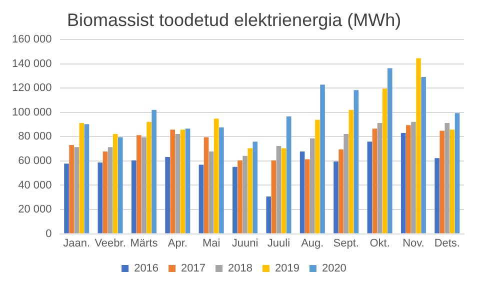  I want to click on chart-title: Biomassist toodetud elektrienergia (MWh), so click(234, 20).